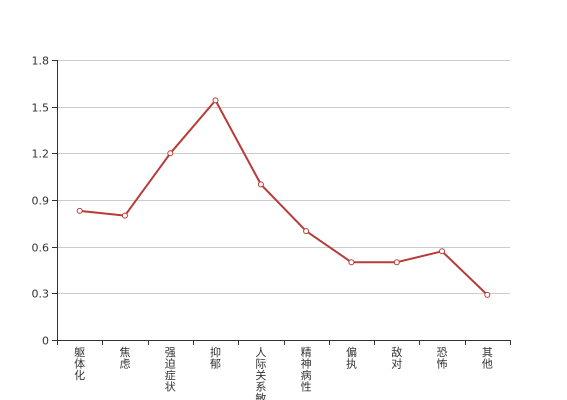 The height and width of the screenshot is (400, 567). I want to click on y-tick-label: 1.8, so click(41, 61).